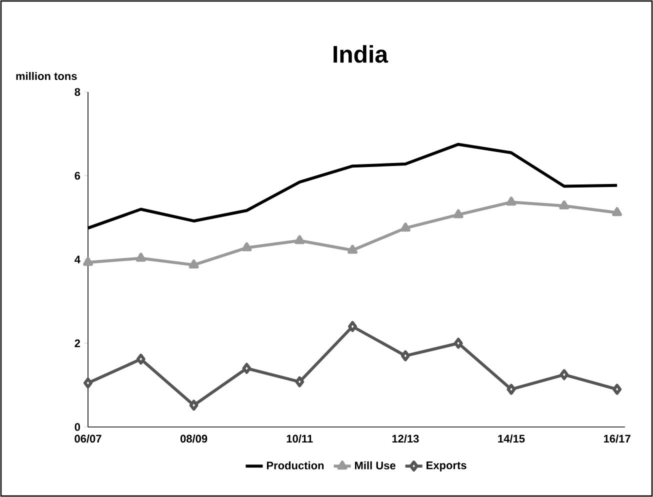 This screenshot has height=497, width=653. Describe the element at coordinates (77, 92) in the screenshot. I see `y-tick-label: 8` at that location.